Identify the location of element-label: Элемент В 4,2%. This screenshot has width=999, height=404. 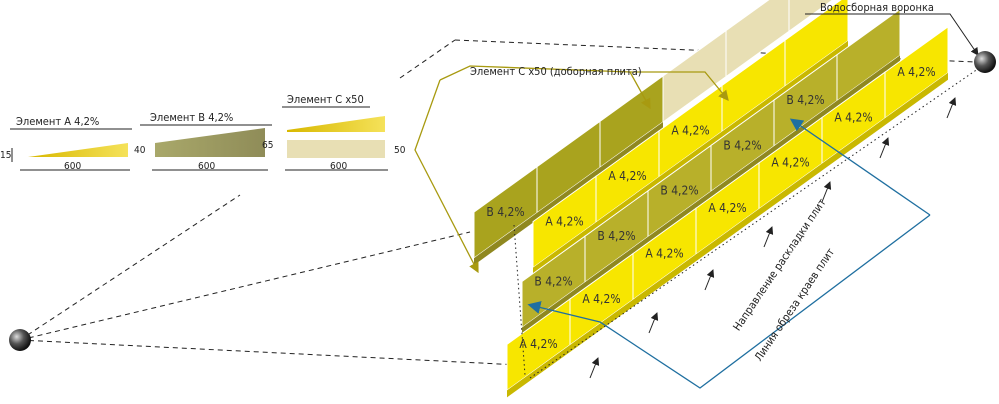
(191, 117).